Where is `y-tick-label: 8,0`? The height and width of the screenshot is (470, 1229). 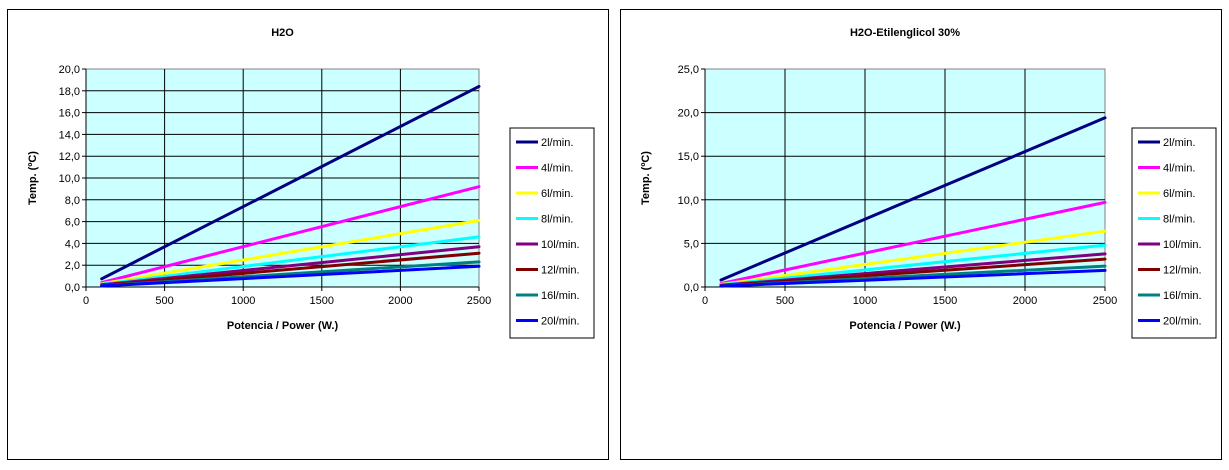 y-tick-label: 8,0 is located at coordinates (72, 201).